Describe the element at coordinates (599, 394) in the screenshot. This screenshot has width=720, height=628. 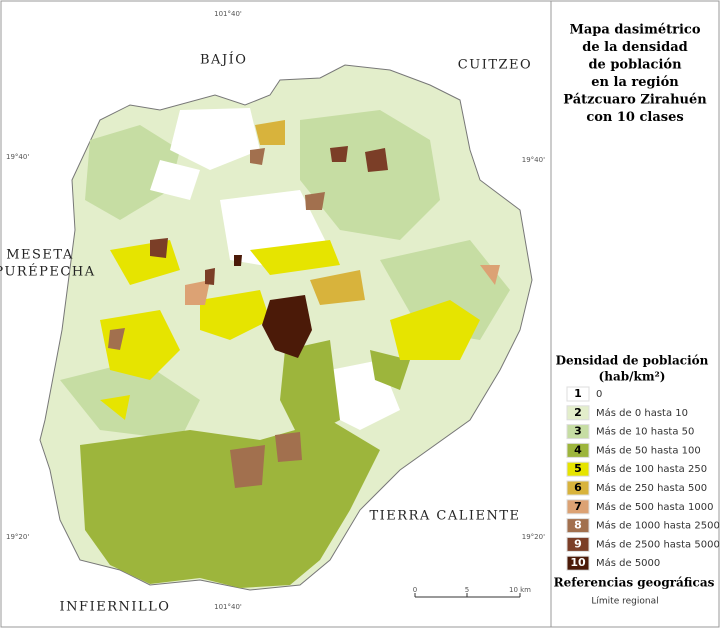
I see `legend-label: 0` at that location.